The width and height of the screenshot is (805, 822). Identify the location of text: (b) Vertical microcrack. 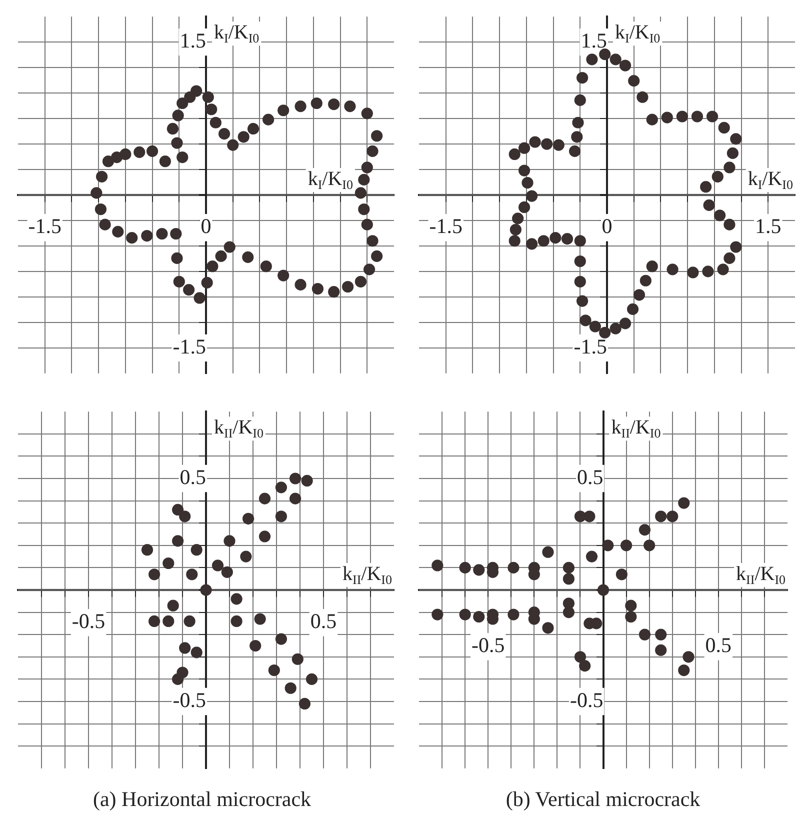
(603, 799).